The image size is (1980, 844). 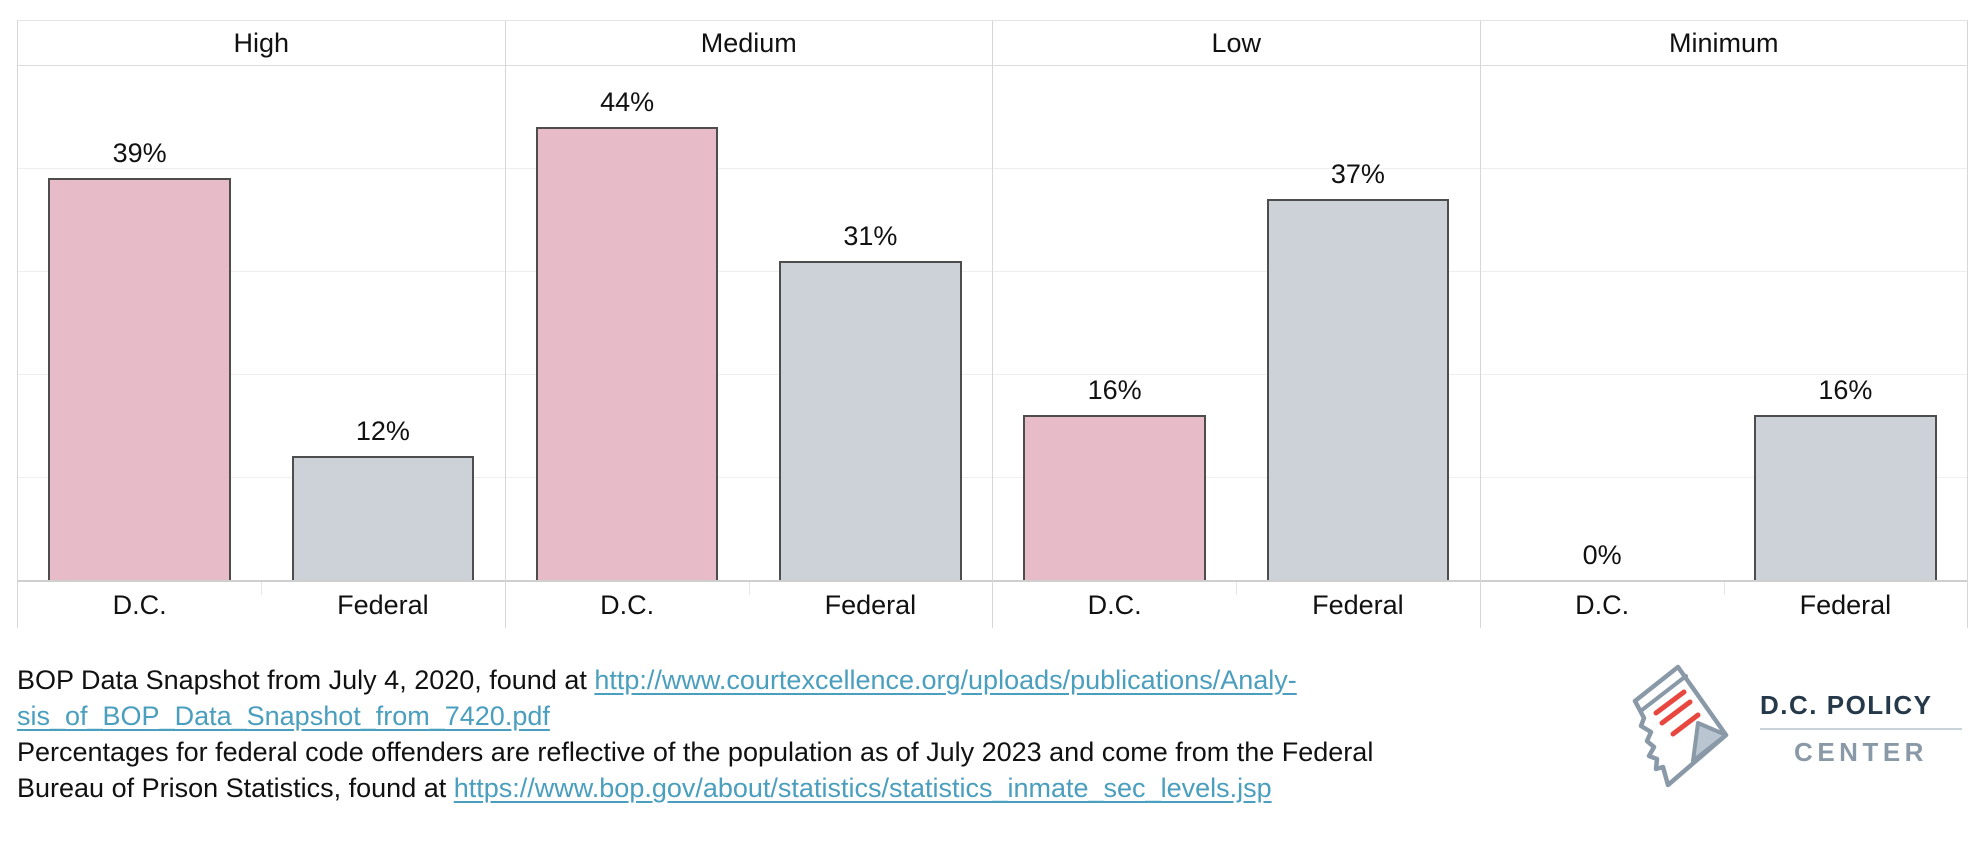 I want to click on bar-slot: 0%, so click(x=1602, y=323).